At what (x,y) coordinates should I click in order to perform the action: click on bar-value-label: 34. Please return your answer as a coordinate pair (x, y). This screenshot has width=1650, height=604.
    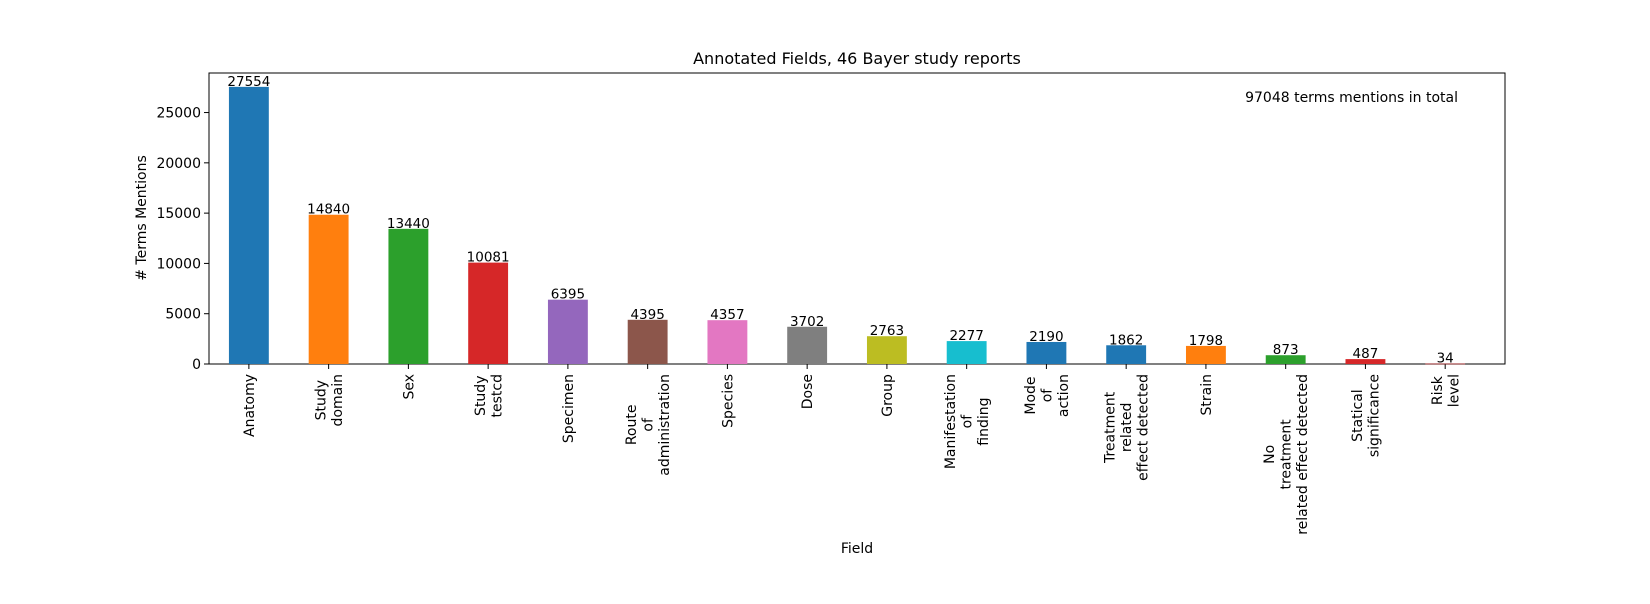
    Looking at the image, I should click on (1445, 359).